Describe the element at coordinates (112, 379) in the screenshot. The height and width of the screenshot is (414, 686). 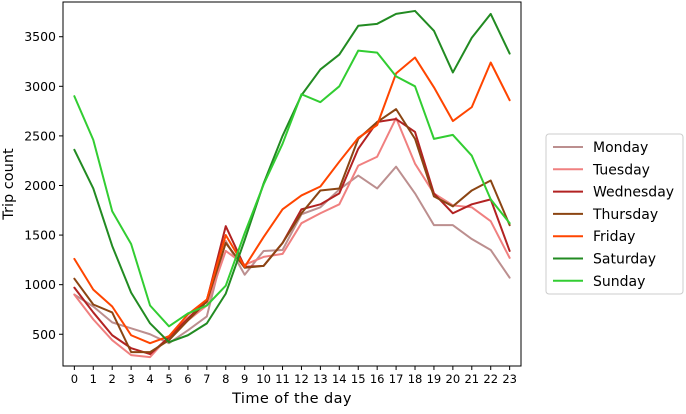
I see `x-tick-label: 2` at that location.